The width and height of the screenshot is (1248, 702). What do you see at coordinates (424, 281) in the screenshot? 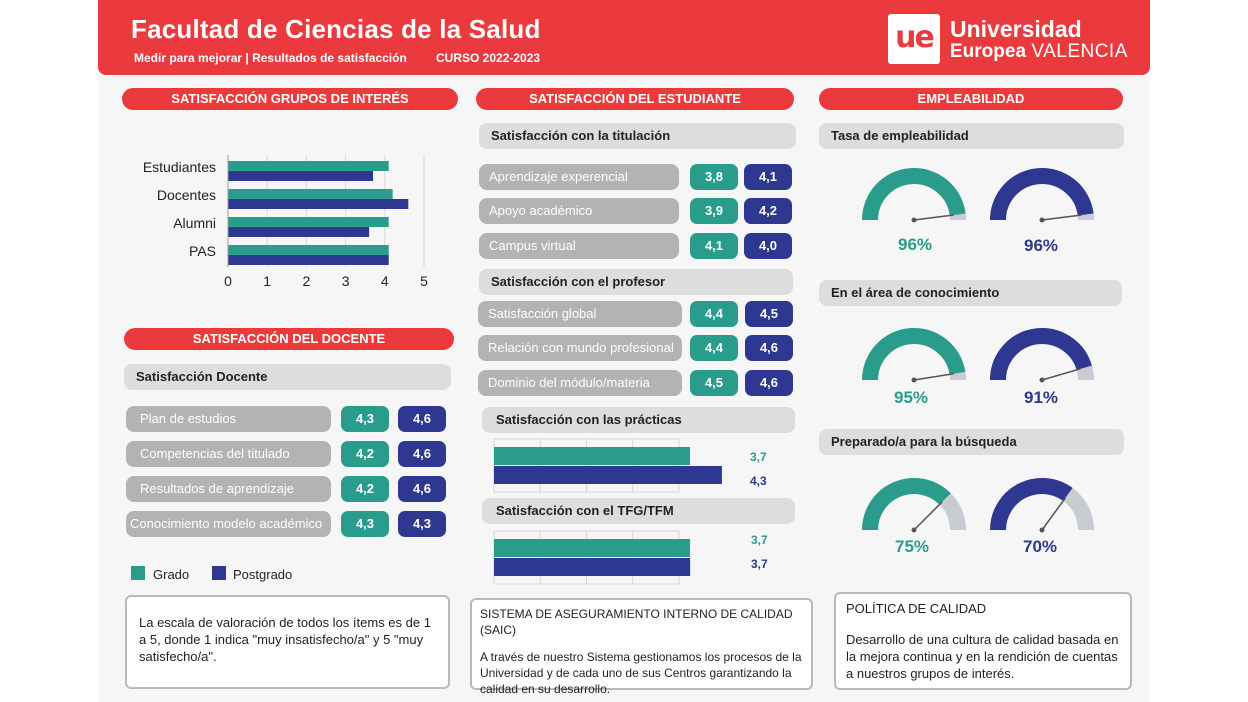
I see `x-tick-label: 5` at bounding box center [424, 281].